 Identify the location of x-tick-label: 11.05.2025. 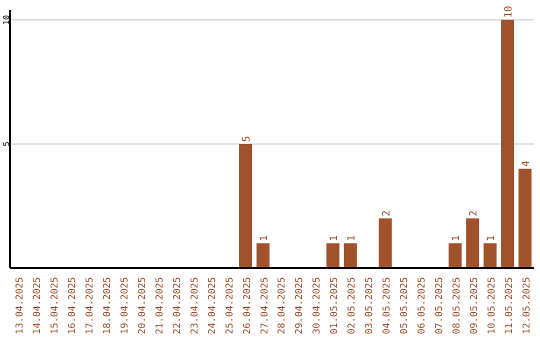
(509, 305).